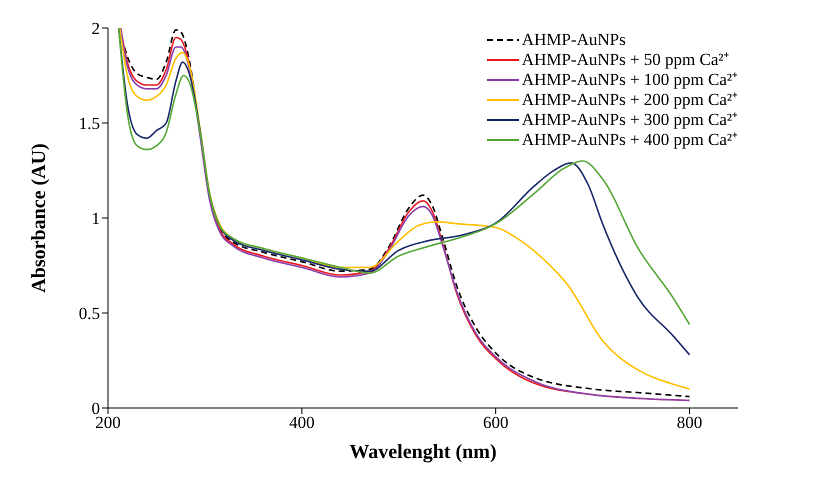 This screenshot has width=814, height=499. Describe the element at coordinates (96, 28) in the screenshot. I see `y-tick-label: 2` at that location.